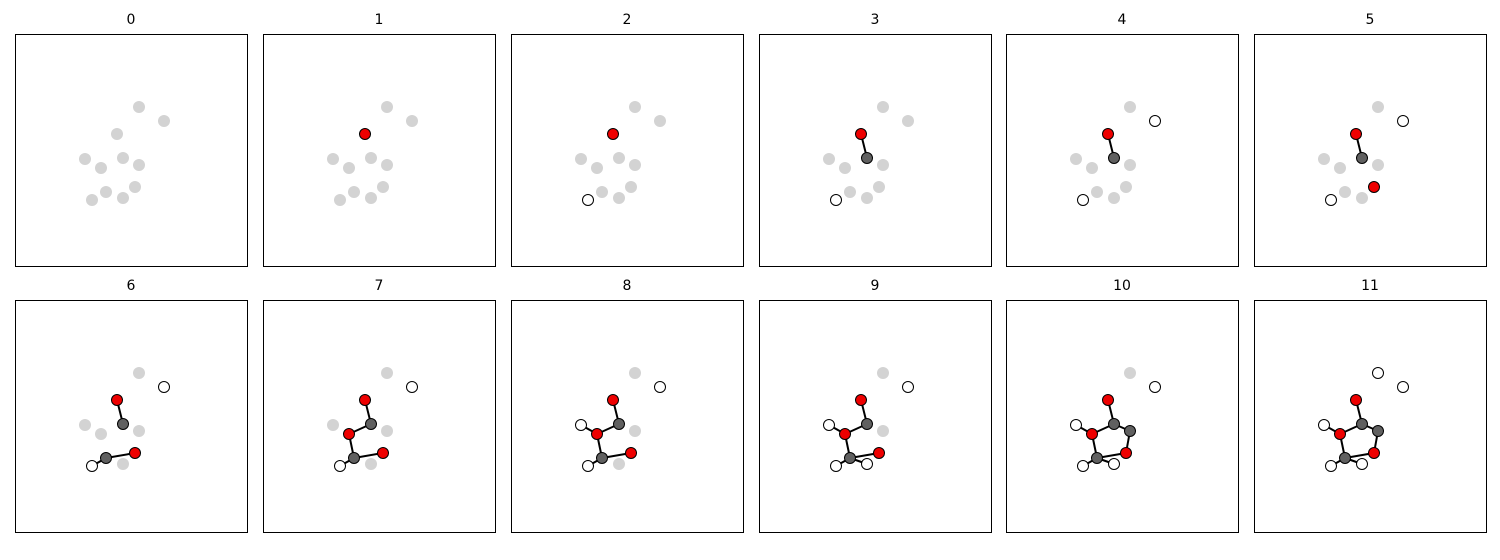  I want to click on panel-title: 7, so click(379, 286).